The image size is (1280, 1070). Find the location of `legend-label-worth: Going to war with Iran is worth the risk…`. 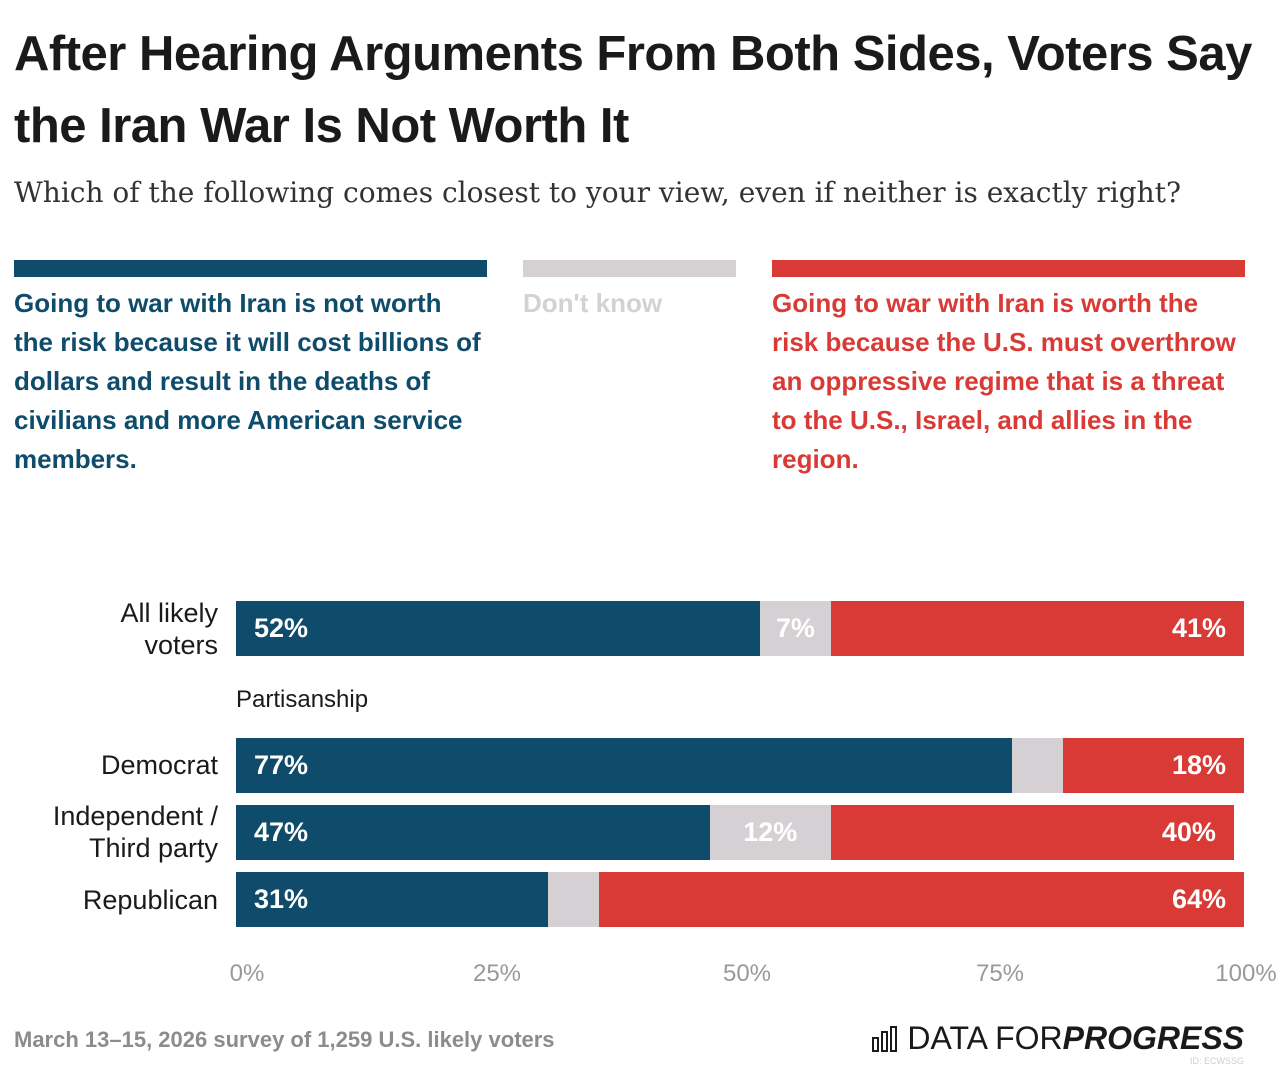

legend-label-worth: Going to war with Iran is worth the risk… is located at coordinates (1004, 381).